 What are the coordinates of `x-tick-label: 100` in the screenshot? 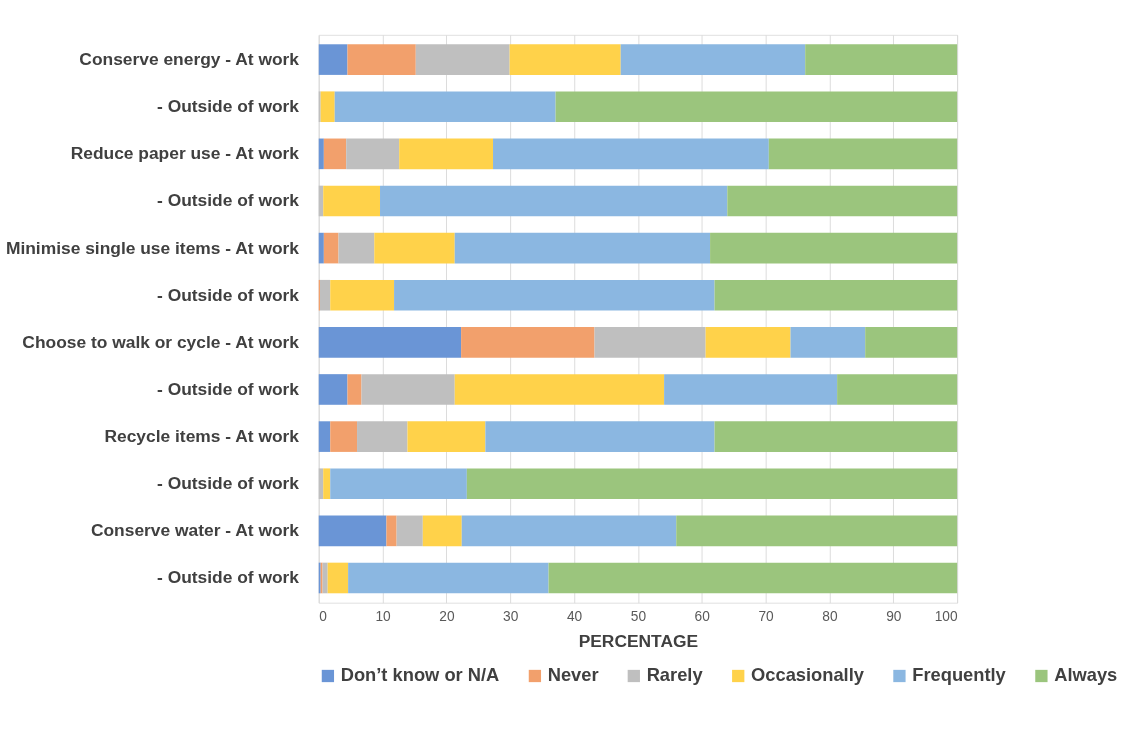 It's located at (946, 617).